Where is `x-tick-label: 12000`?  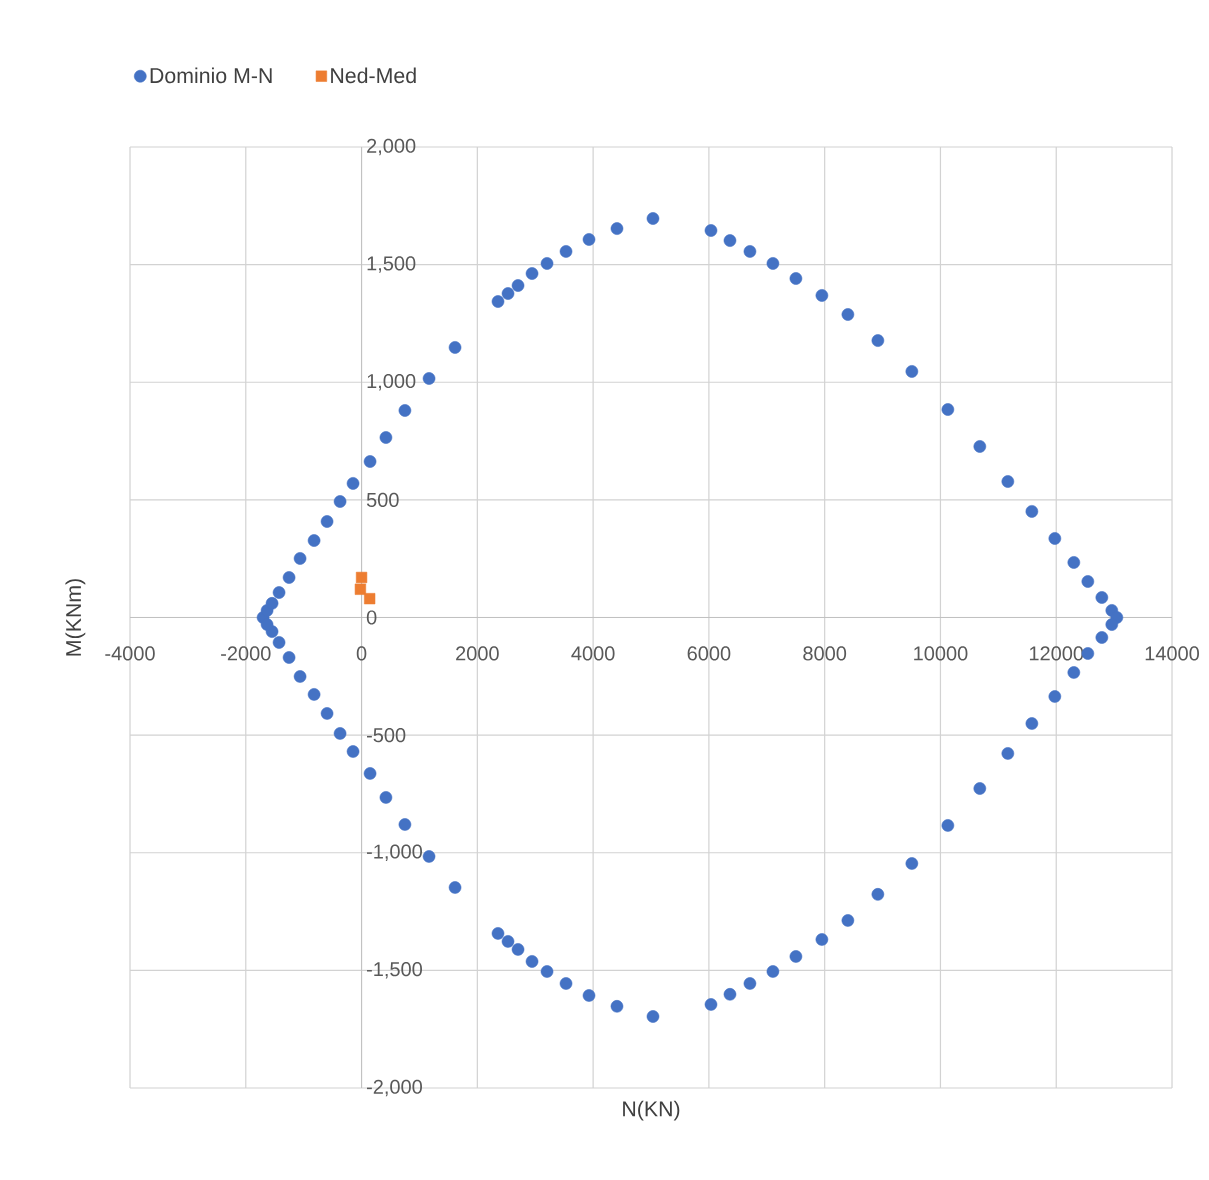 x-tick-label: 12000 is located at coordinates (1056, 653).